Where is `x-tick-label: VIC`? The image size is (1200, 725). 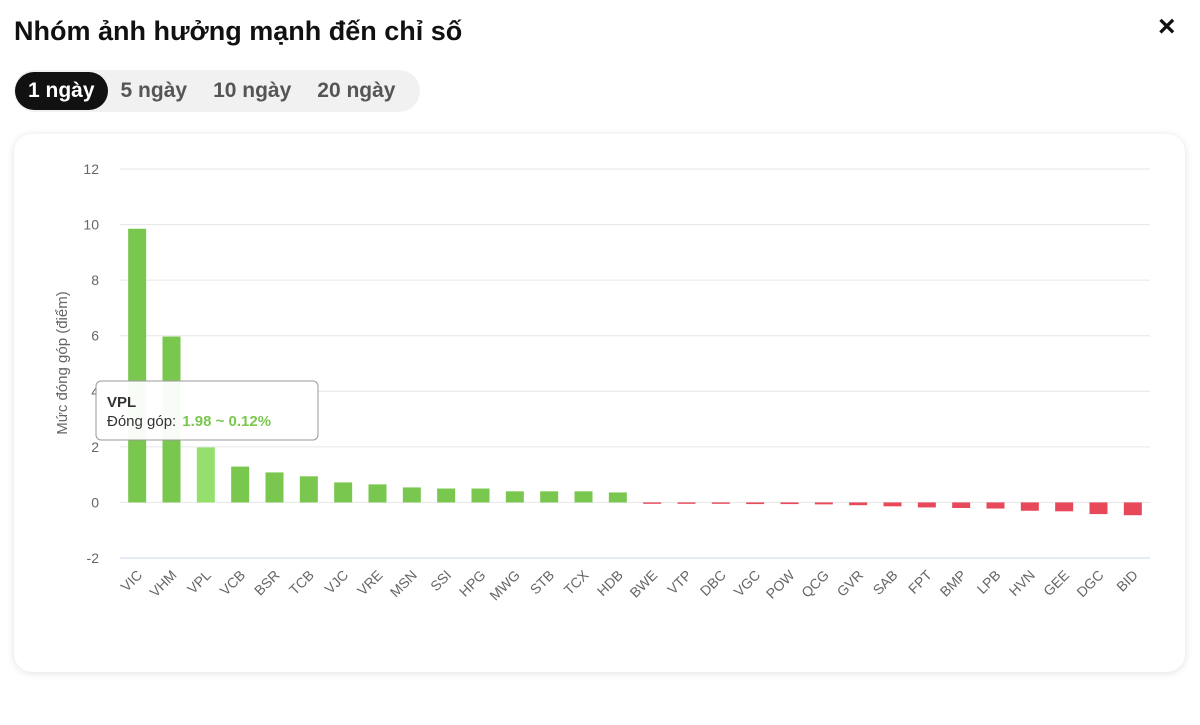
x-tick-label: VIC is located at coordinates (131, 581).